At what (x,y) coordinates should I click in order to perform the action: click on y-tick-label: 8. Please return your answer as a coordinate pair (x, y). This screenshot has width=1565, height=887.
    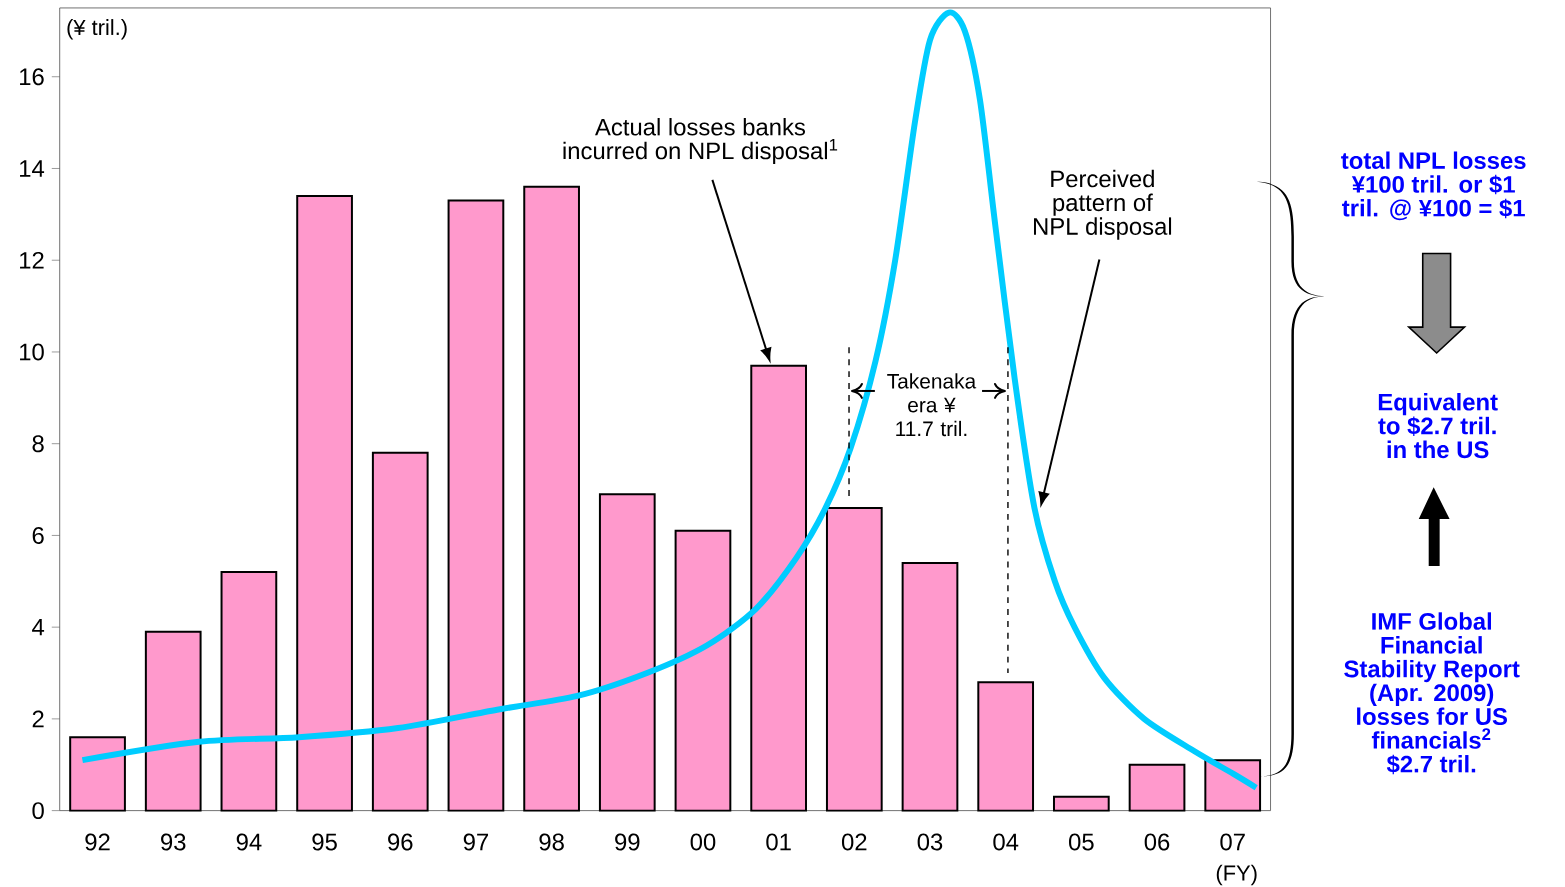
    Looking at the image, I should click on (38, 444).